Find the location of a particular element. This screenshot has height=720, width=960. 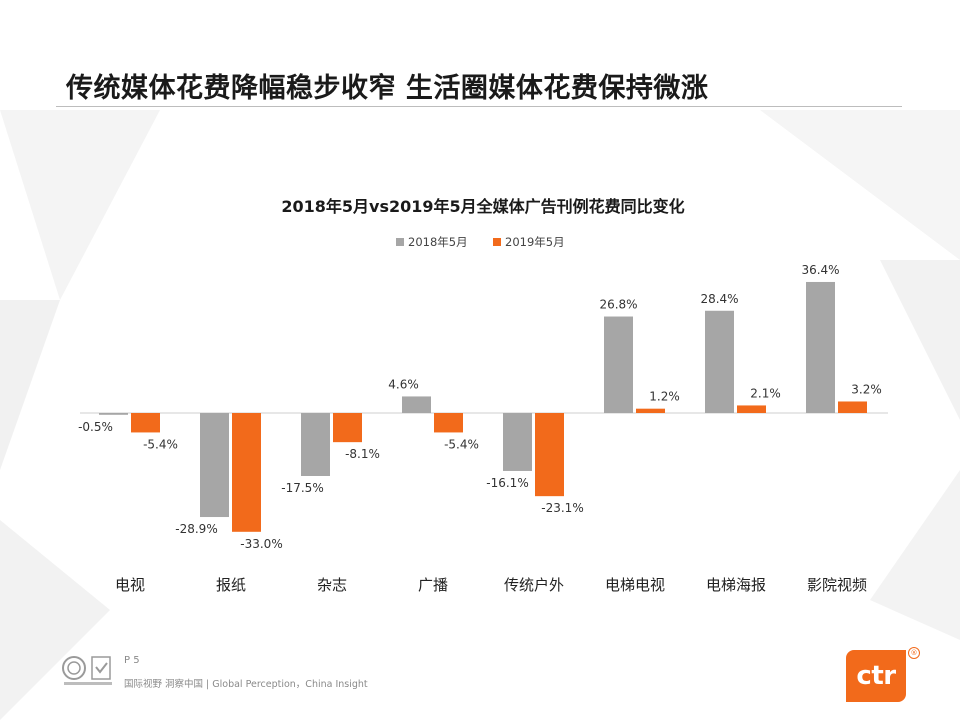

category-label-0: 电视 is located at coordinates (130, 585).